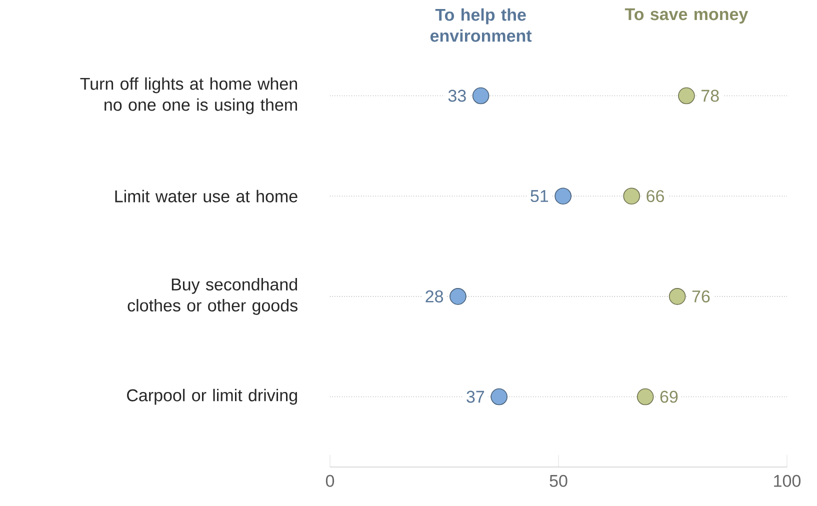 This screenshot has width=817, height=506. I want to click on text: To save money, so click(686, 16).